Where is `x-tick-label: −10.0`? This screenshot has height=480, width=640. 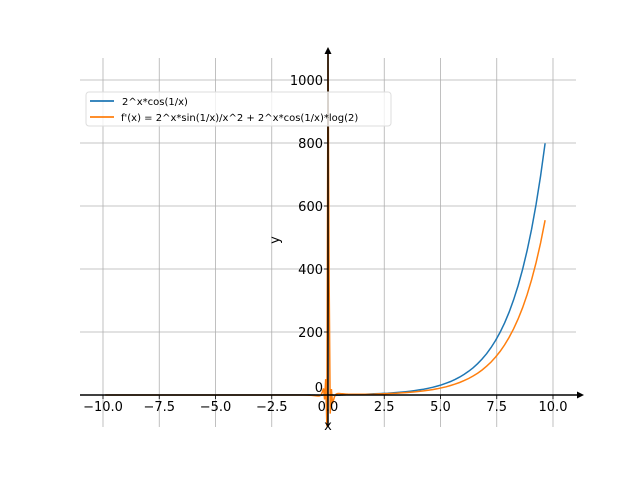
x-tick-label: −10.0 is located at coordinates (103, 407).